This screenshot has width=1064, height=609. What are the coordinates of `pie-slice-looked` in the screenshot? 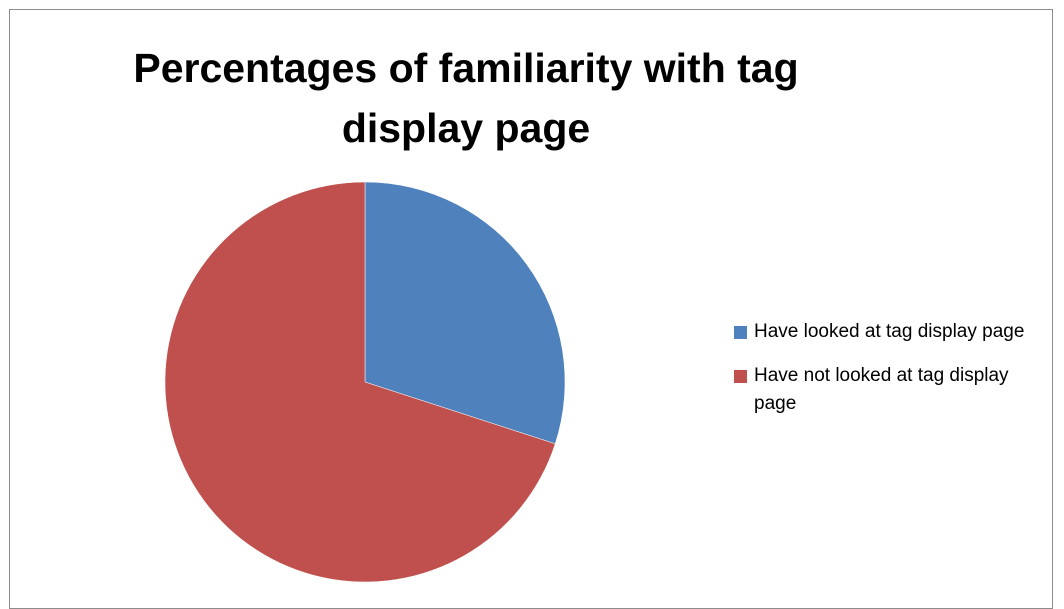 It's located at (465, 313).